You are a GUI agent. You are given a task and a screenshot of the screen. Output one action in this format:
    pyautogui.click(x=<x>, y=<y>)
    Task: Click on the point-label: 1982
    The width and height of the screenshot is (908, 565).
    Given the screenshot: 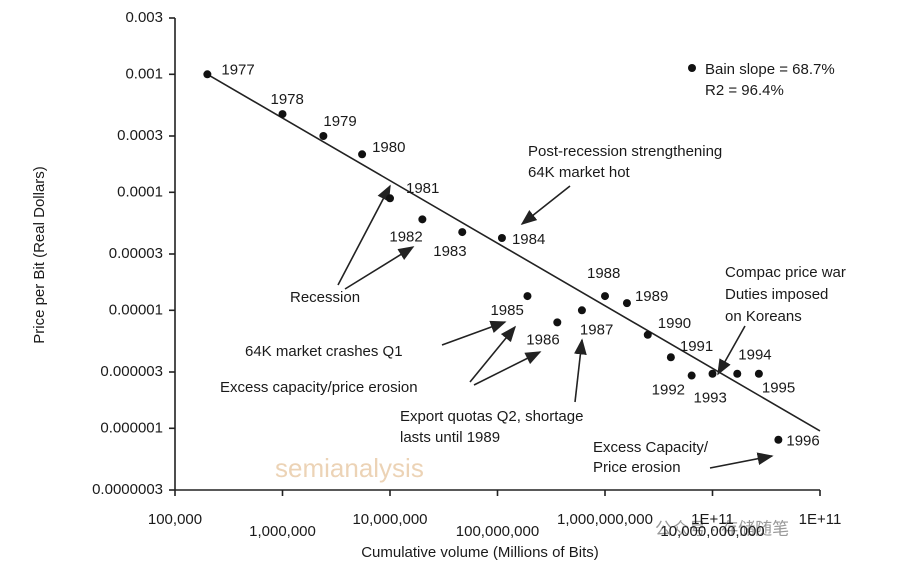 What is the action you would take?
    pyautogui.click(x=405, y=236)
    